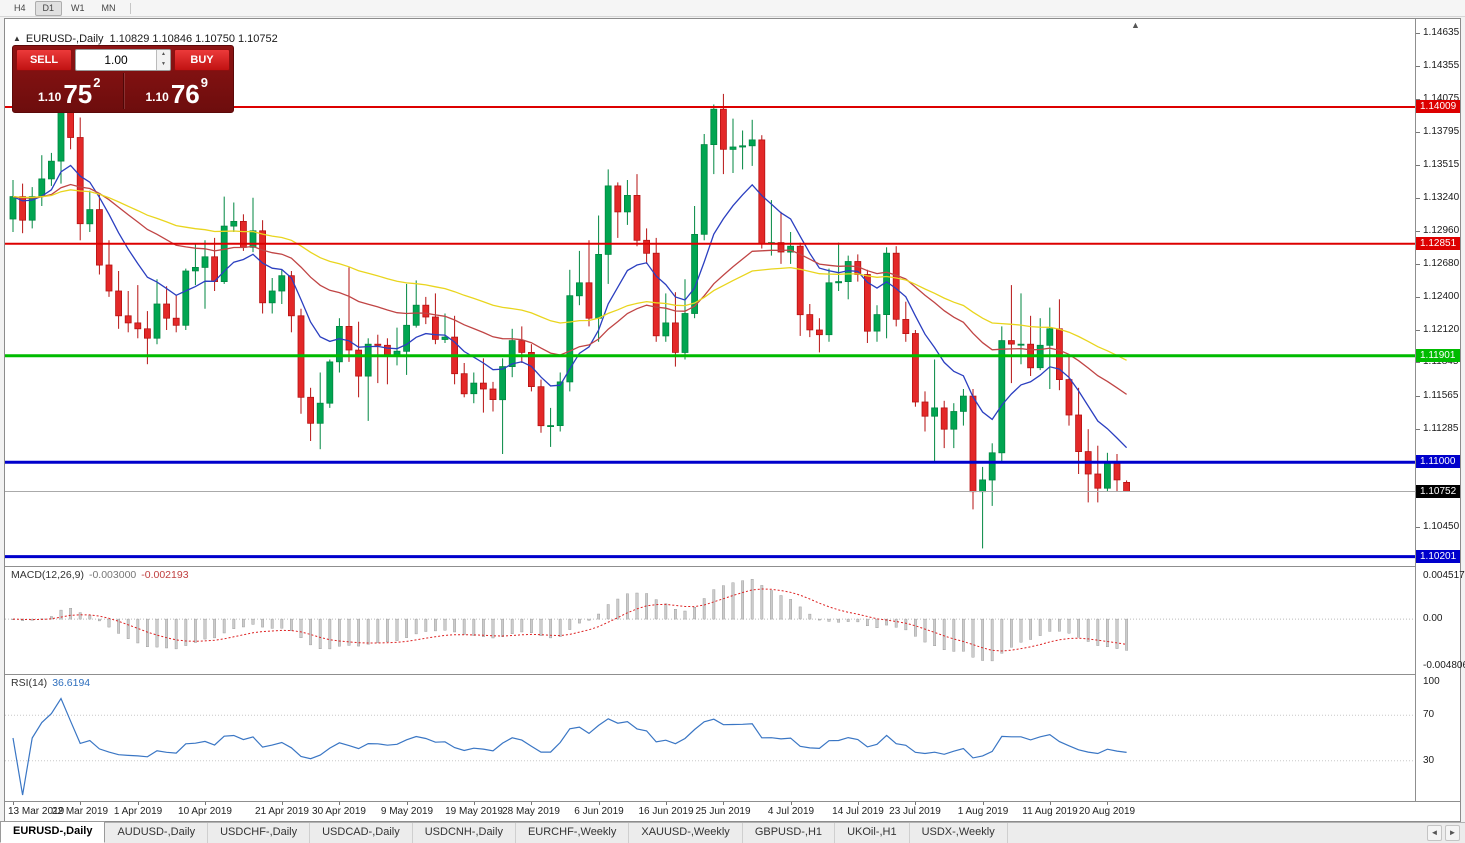  What do you see at coordinates (531, 811) in the screenshot?
I see `date-label: 28 May 2019` at bounding box center [531, 811].